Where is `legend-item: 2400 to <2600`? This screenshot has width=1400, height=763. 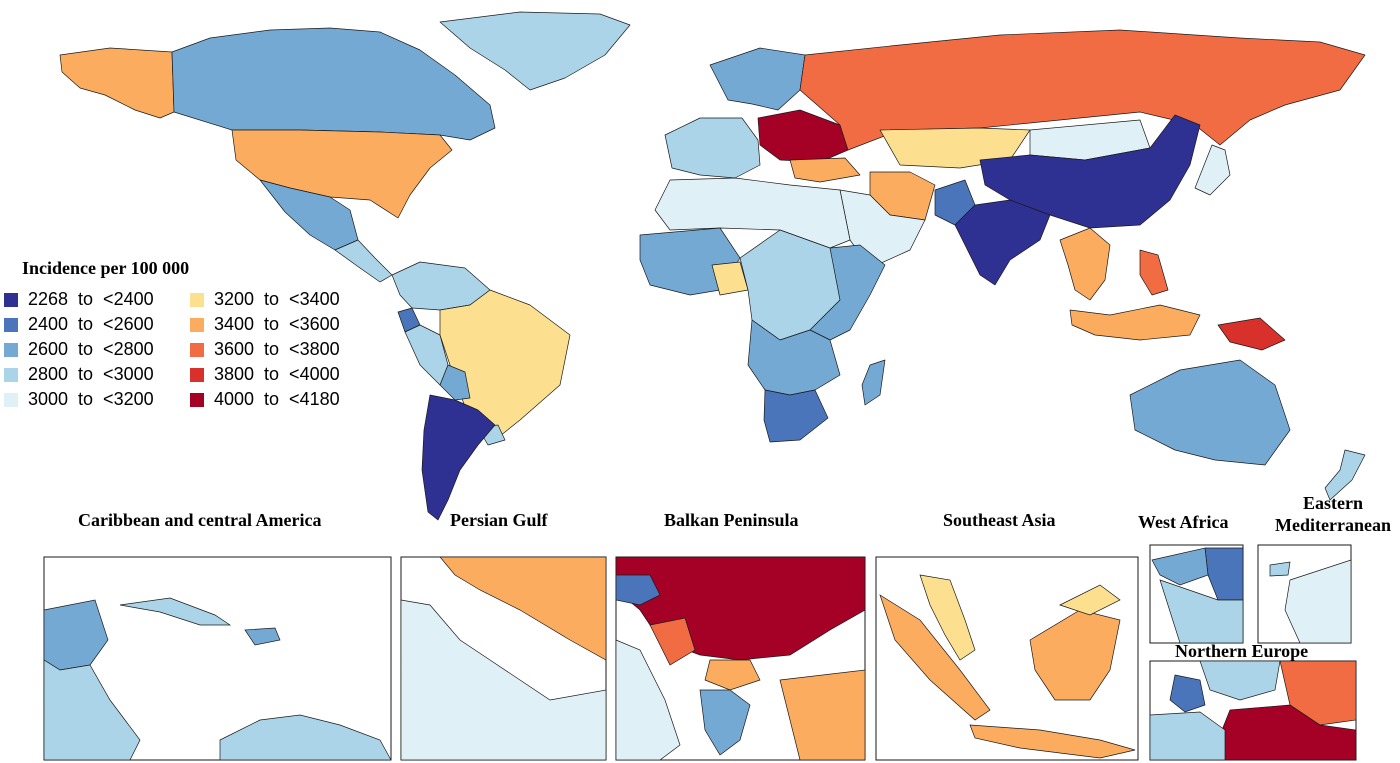 legend-item: 2400 to <2600 is located at coordinates (97, 324).